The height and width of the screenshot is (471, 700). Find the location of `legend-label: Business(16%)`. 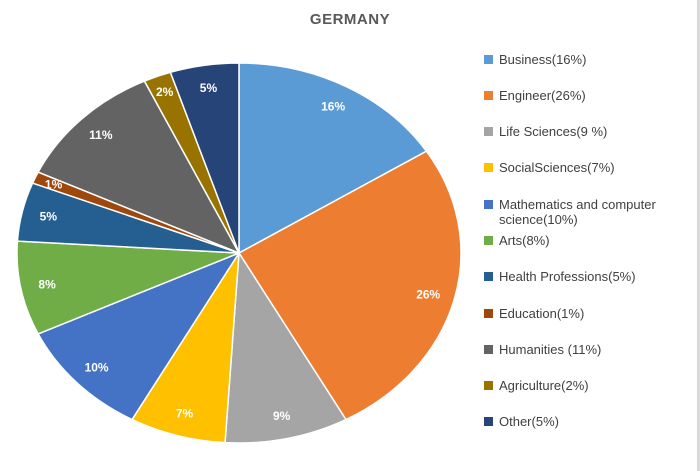

legend-label: Business(16%) is located at coordinates (543, 59).